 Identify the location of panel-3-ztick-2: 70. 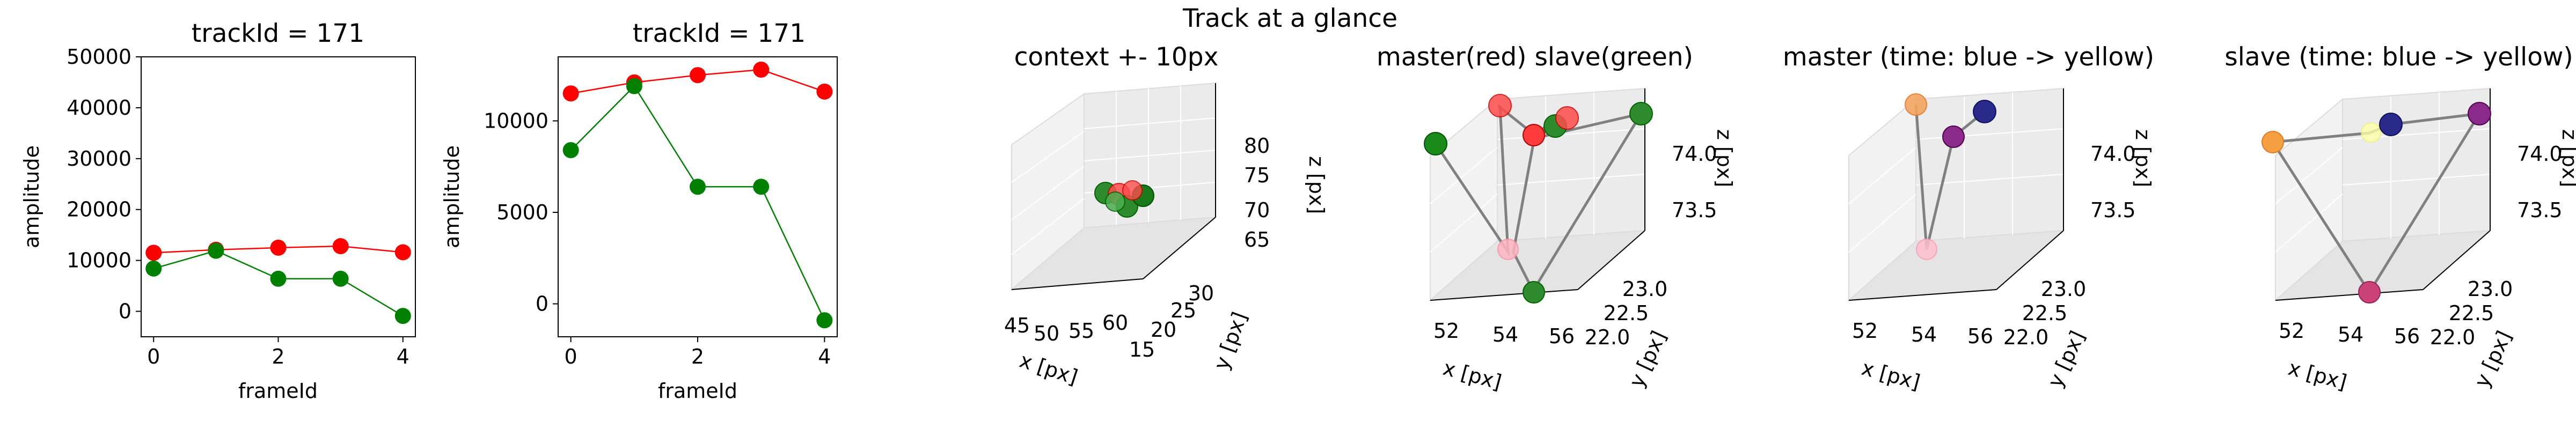
(1257, 210).